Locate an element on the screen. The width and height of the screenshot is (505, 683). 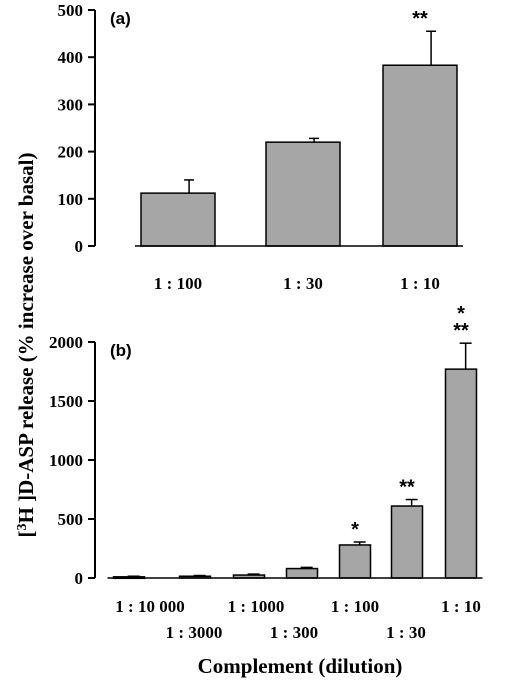
category-label: 1 : 1000 is located at coordinates (256, 606).